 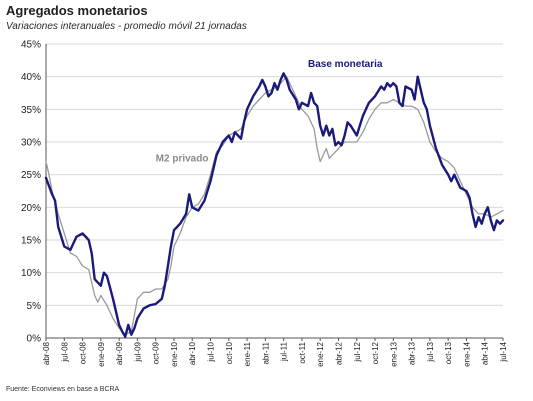 I want to click on y-tick-label: 20%, so click(x=31, y=208).